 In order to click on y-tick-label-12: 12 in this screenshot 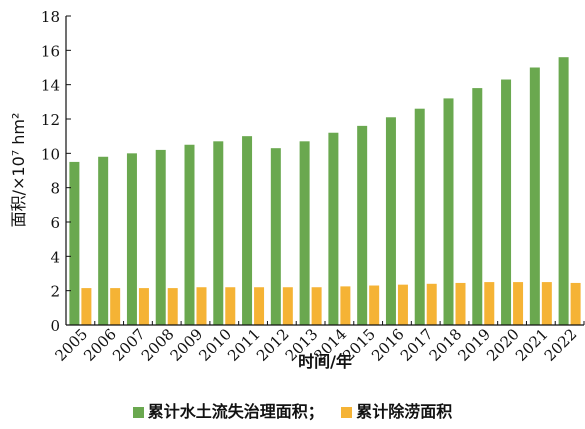, I will do `click(50, 120)`.